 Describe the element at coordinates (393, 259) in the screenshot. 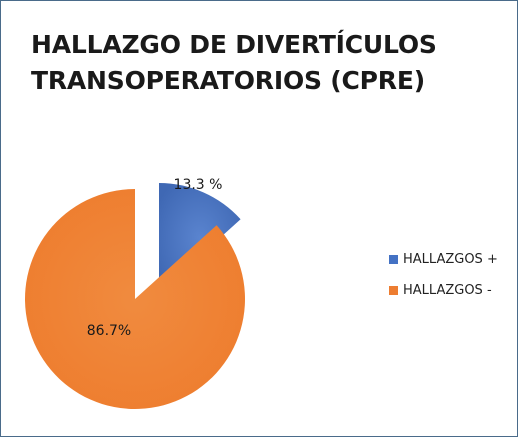

I see `legend-swatch-blue` at that location.